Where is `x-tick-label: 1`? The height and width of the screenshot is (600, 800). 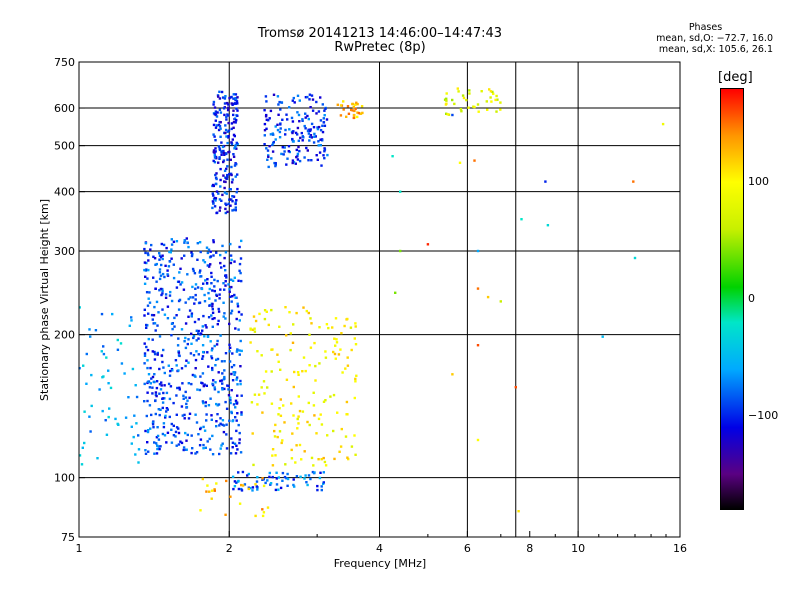
x-tick-label: 1 is located at coordinates (79, 548).